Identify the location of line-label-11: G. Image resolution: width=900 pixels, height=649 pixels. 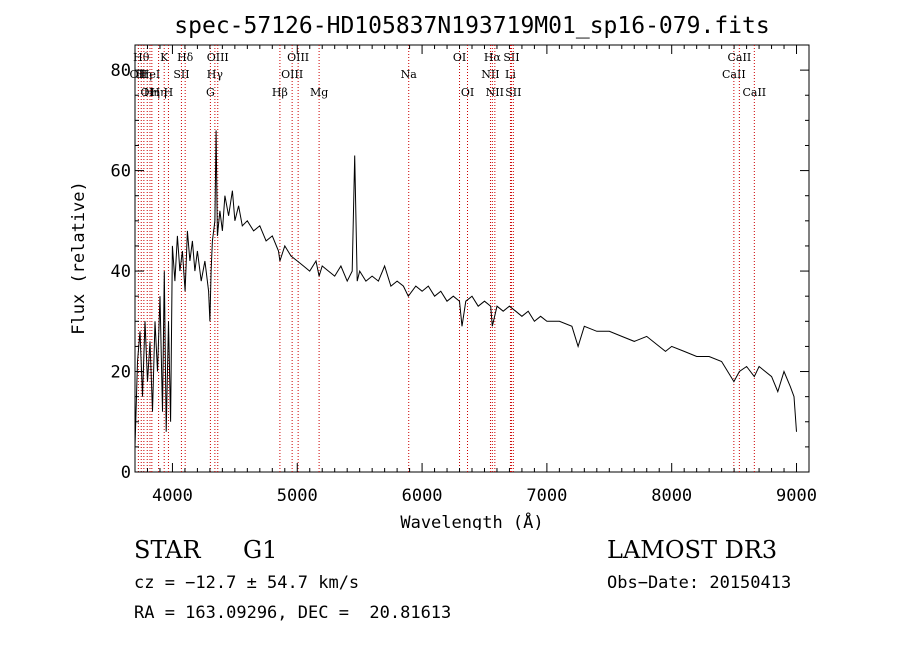
(210, 92).